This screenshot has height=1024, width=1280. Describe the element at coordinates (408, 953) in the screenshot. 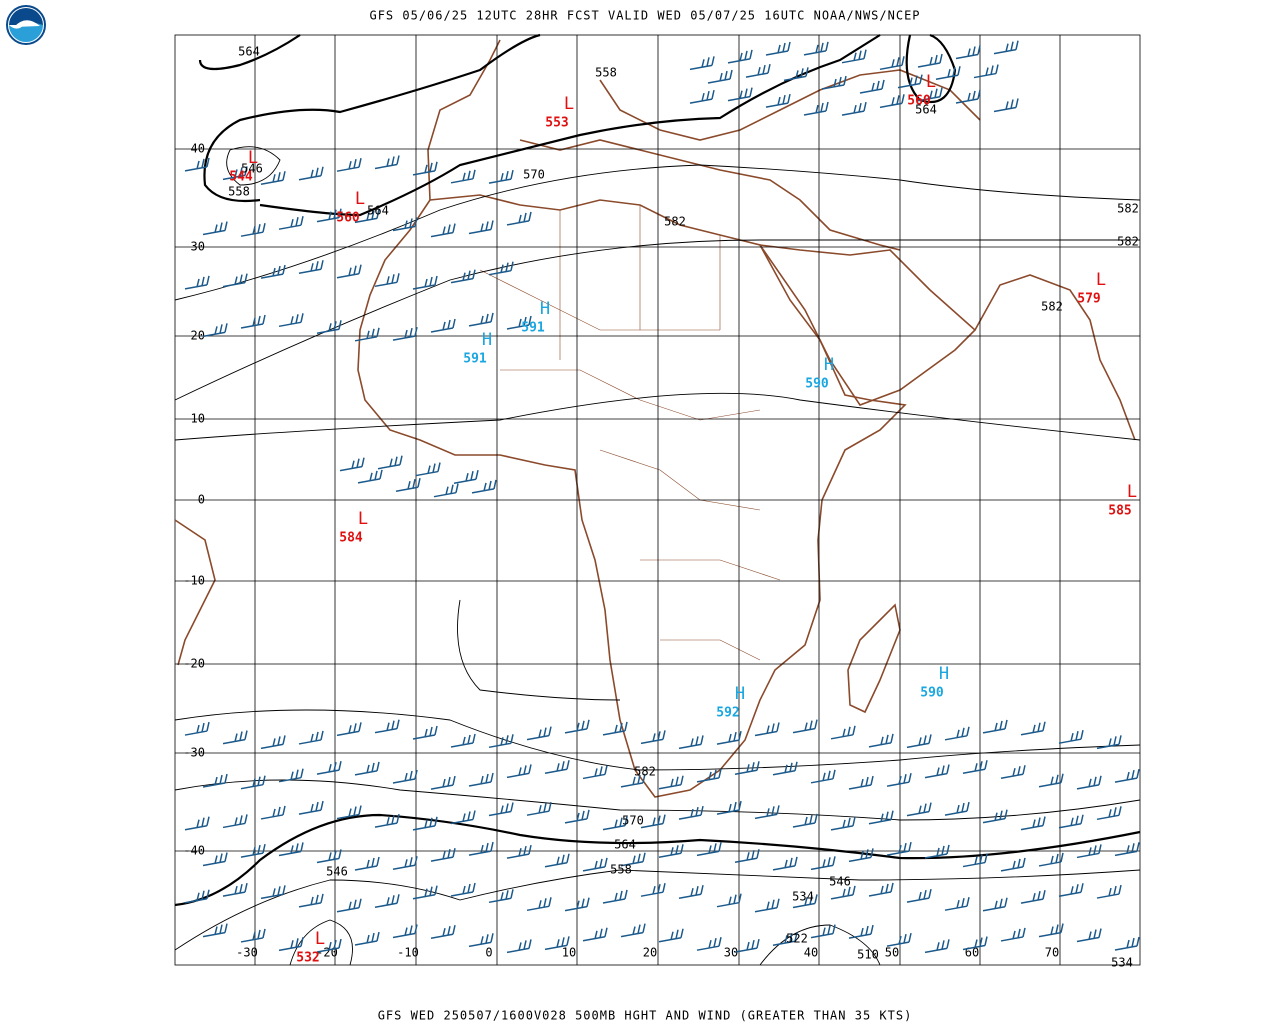

I see `longitude-label: -10` at that location.